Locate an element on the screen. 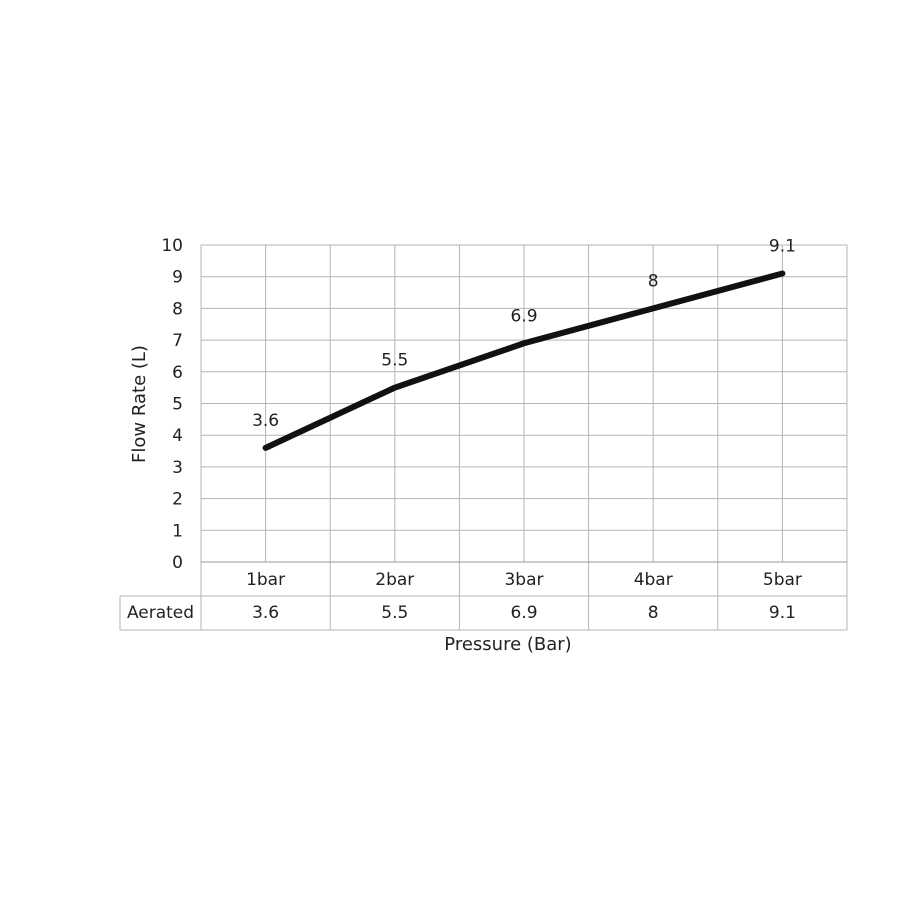  x-axis-label: Pressure (Bar) is located at coordinates (507, 644).